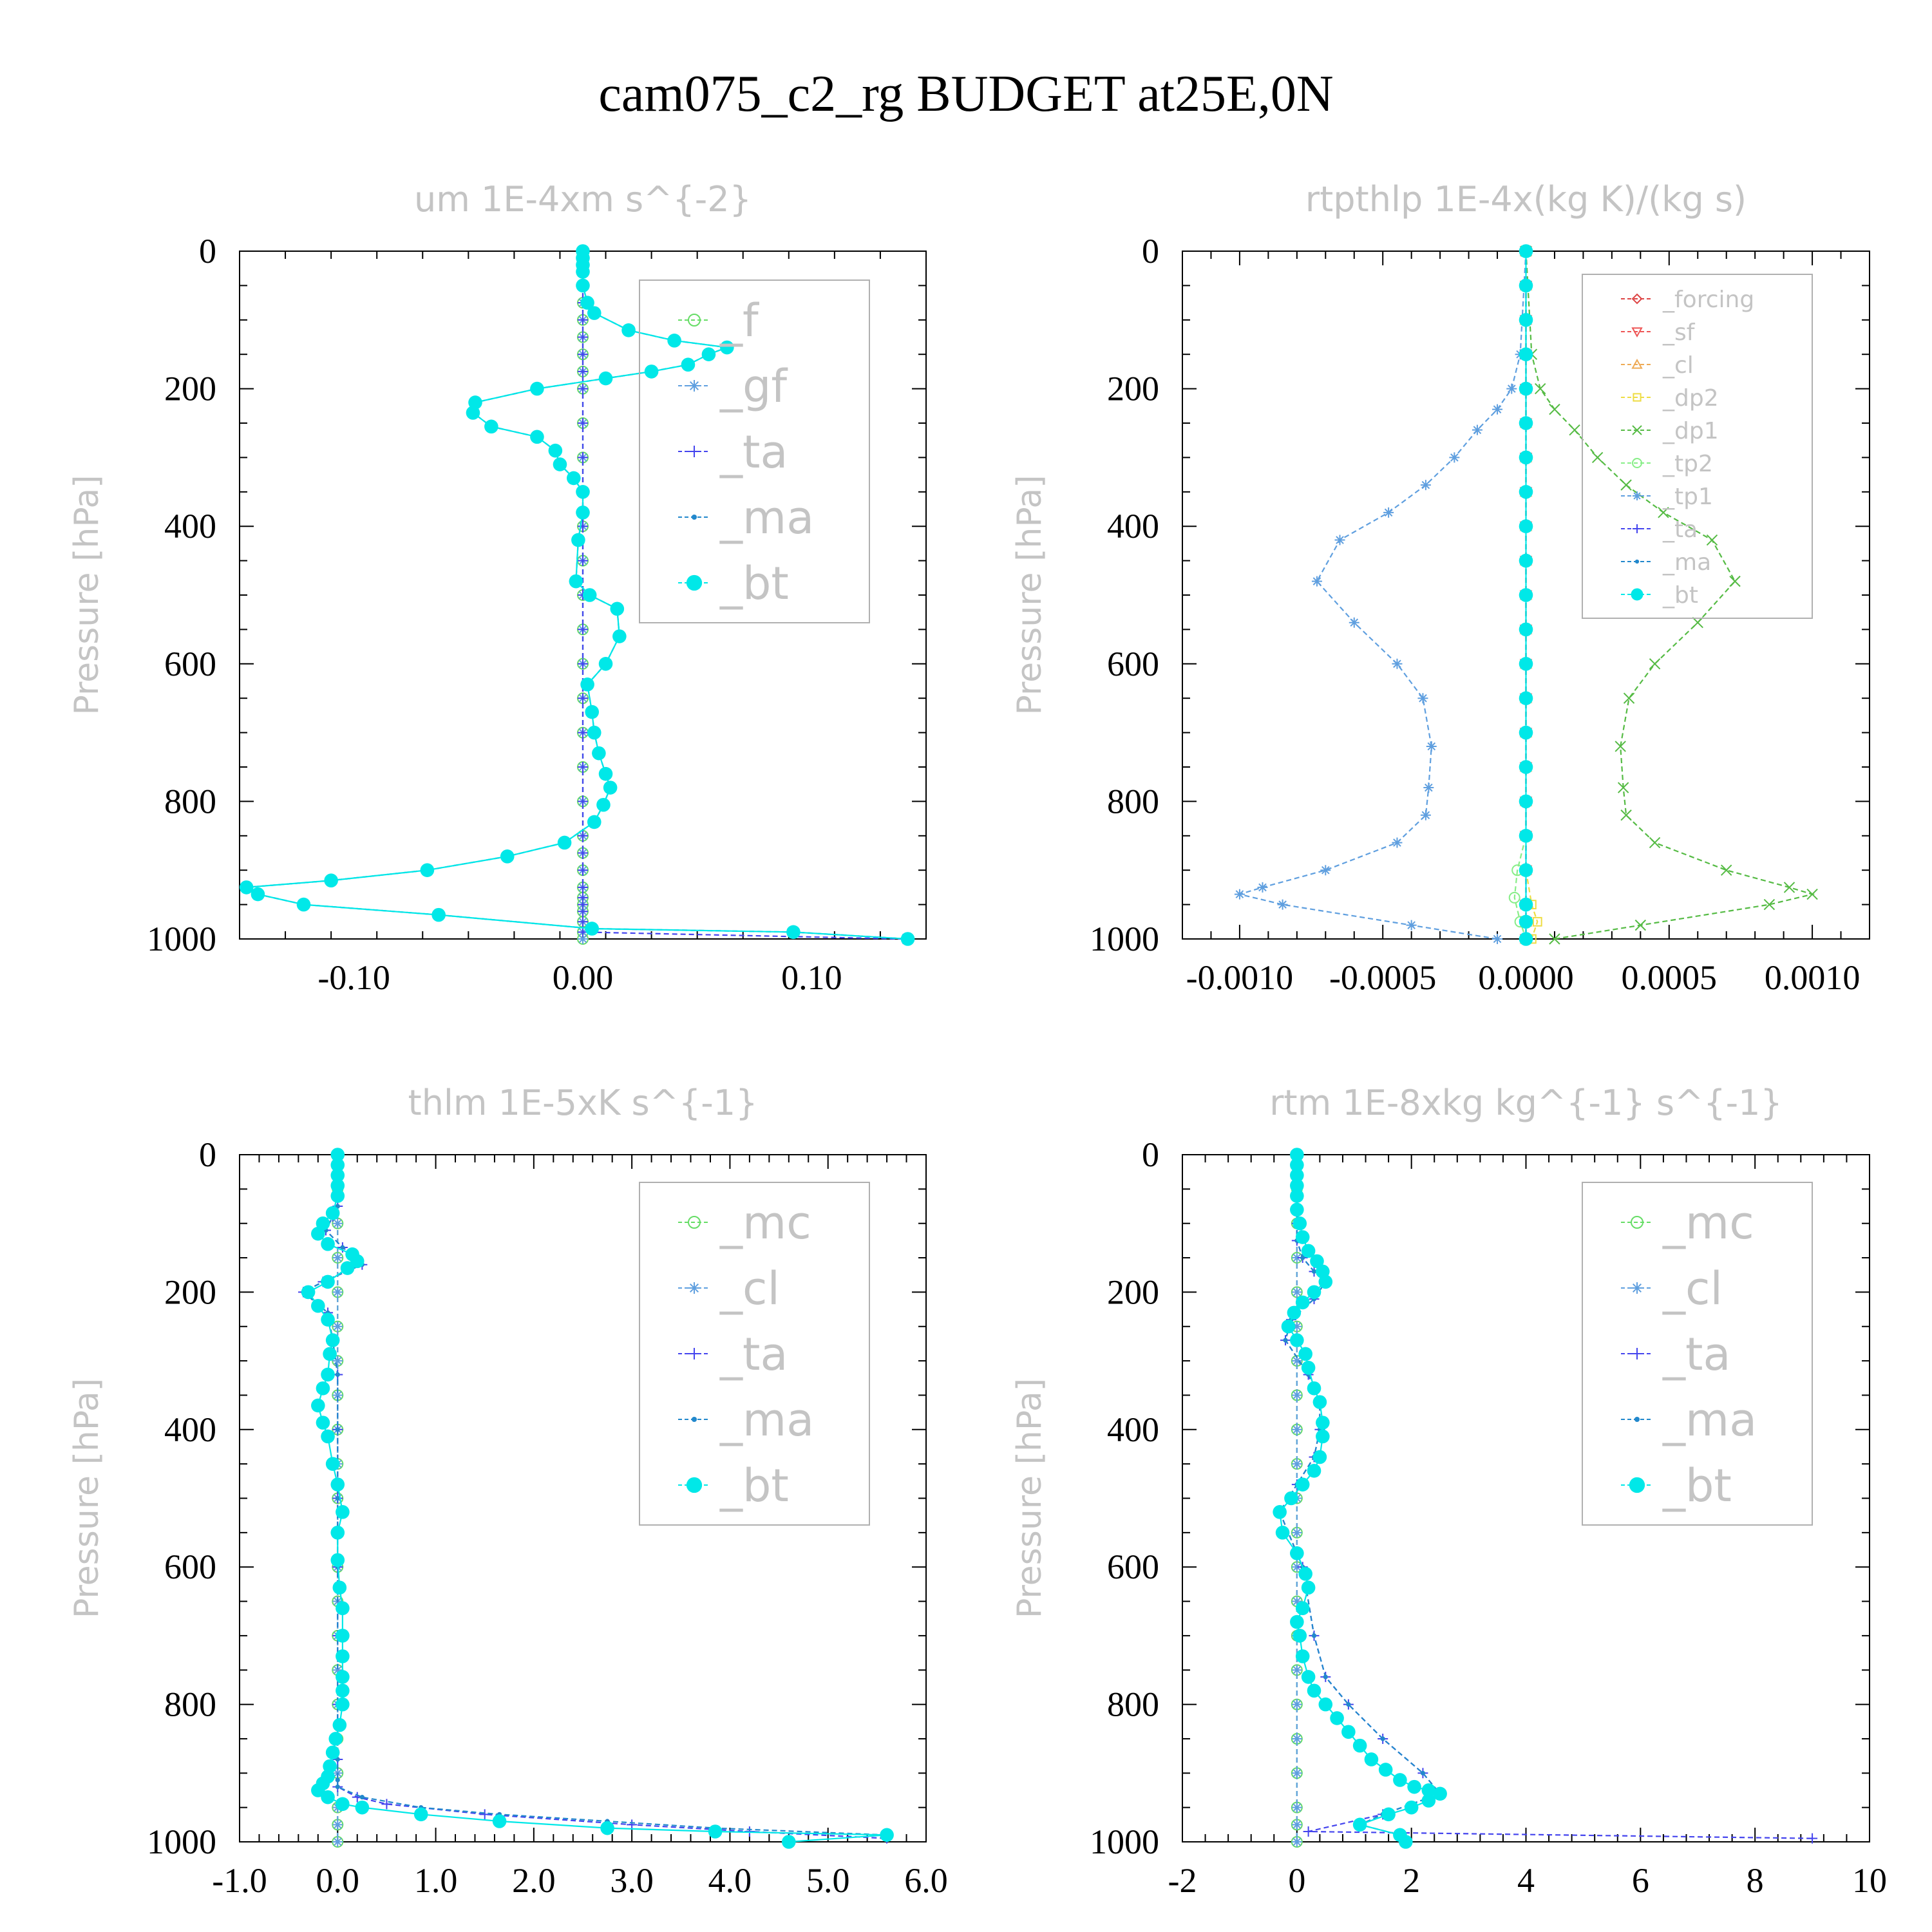 The height and width of the screenshot is (1932, 1932). Describe the element at coordinates (718, 320) in the screenshot. I see `legend-entry: _f` at that location.